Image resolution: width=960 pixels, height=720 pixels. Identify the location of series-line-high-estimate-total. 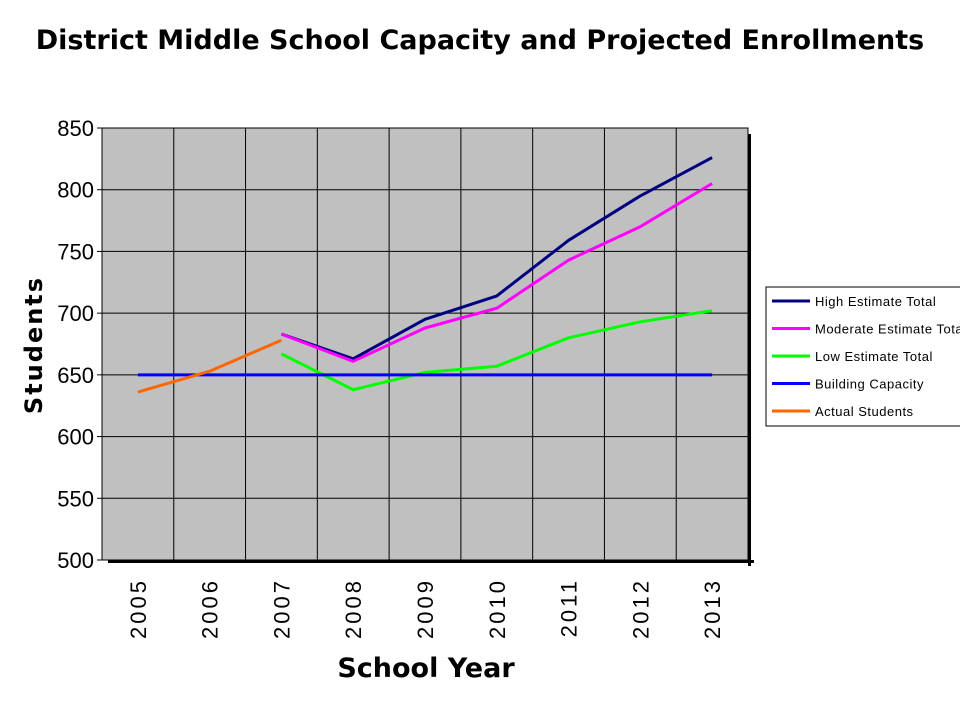
(496, 258).